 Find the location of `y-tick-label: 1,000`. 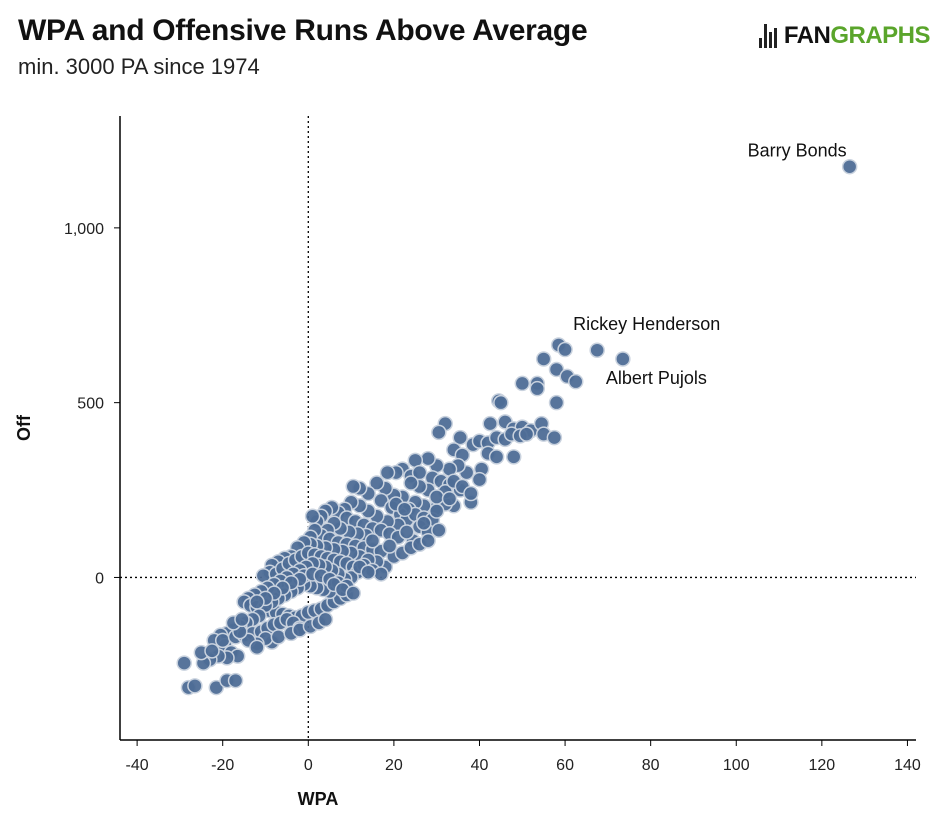

y-tick-label: 1,000 is located at coordinates (84, 229).